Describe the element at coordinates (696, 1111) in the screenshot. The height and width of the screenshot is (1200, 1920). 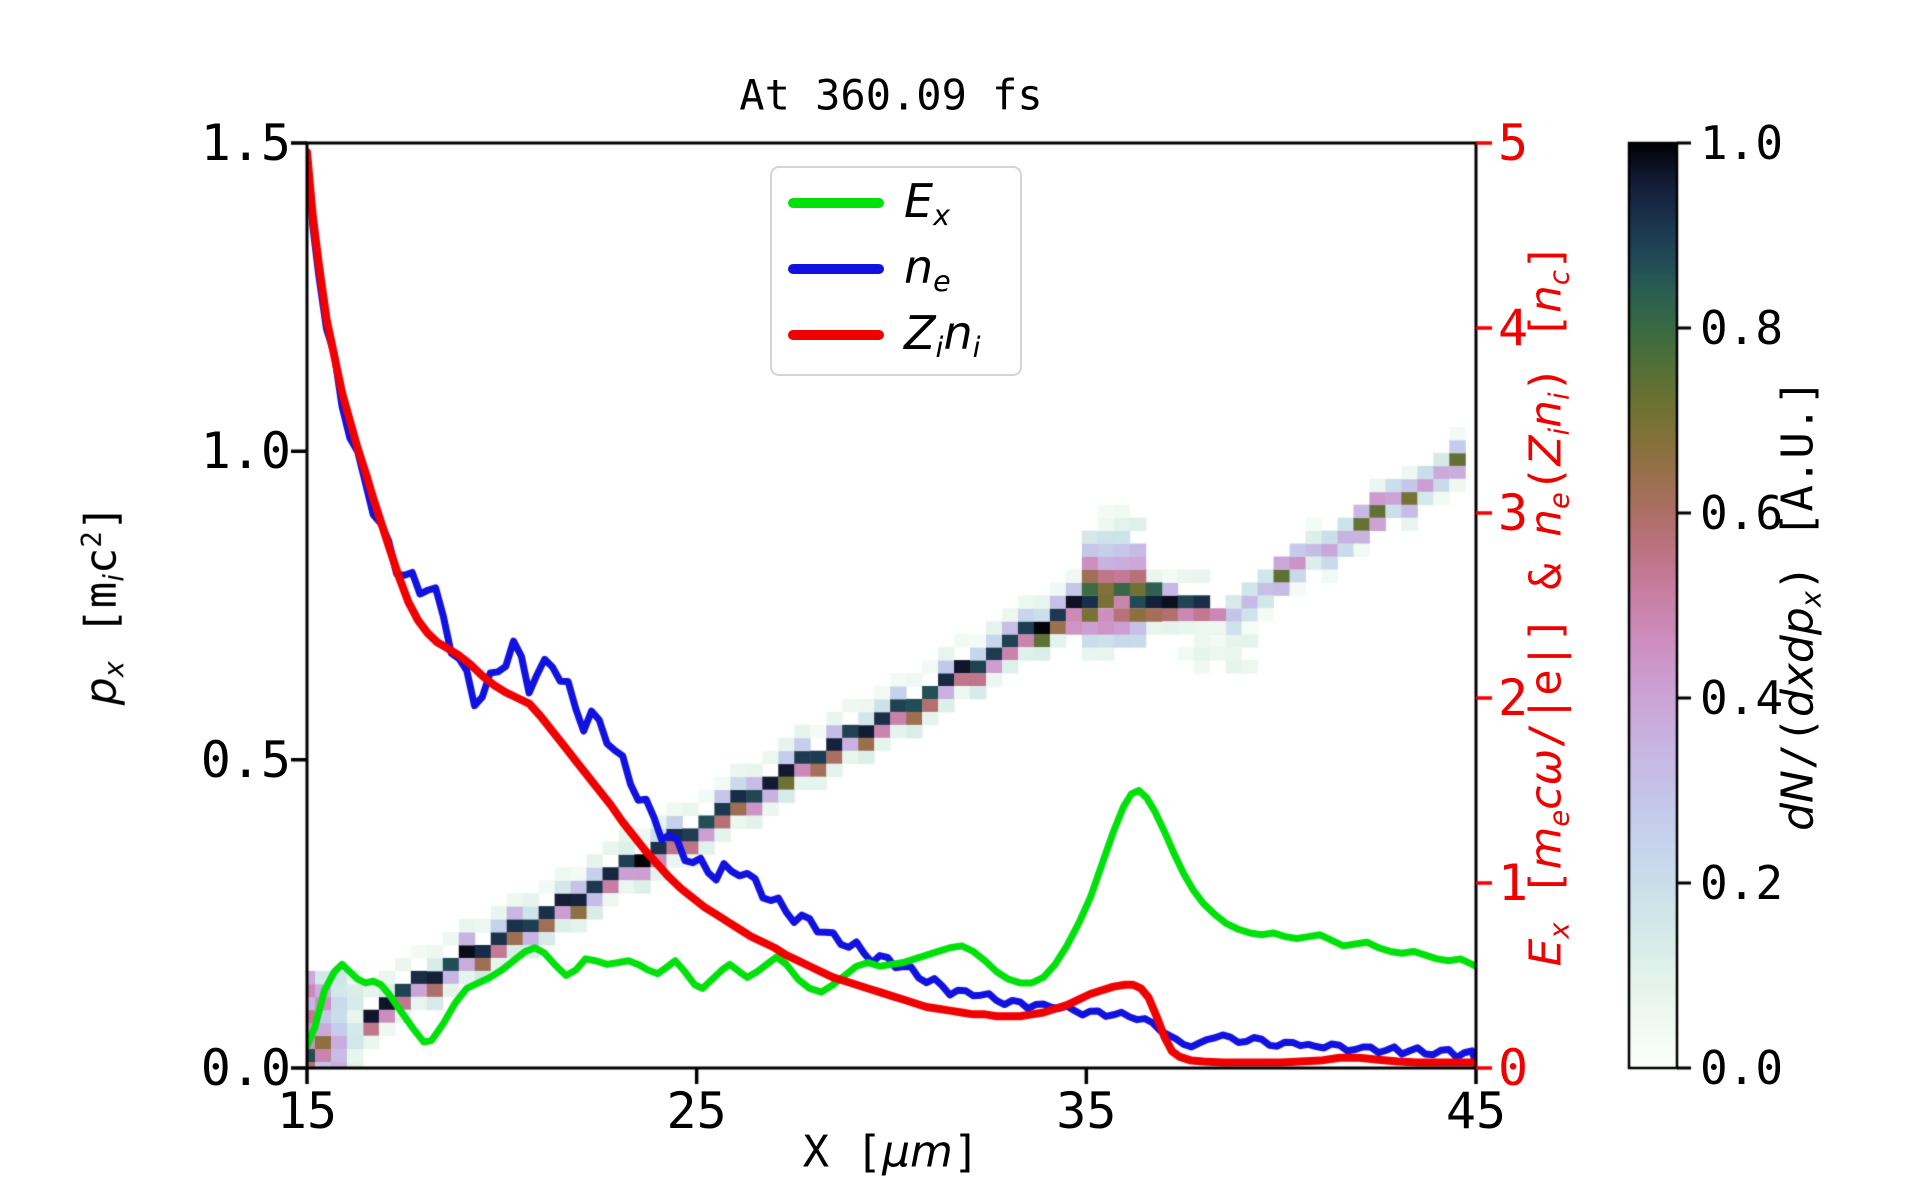
I see `x-tick-label: 25` at that location.